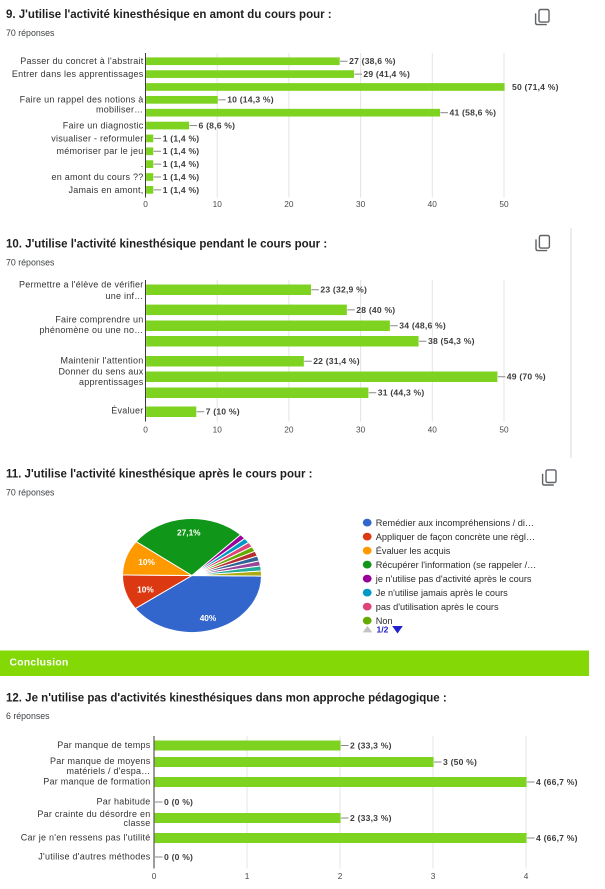  What do you see at coordinates (189, 533) in the screenshot?
I see `svg-text: 27,1%` at bounding box center [189, 533].